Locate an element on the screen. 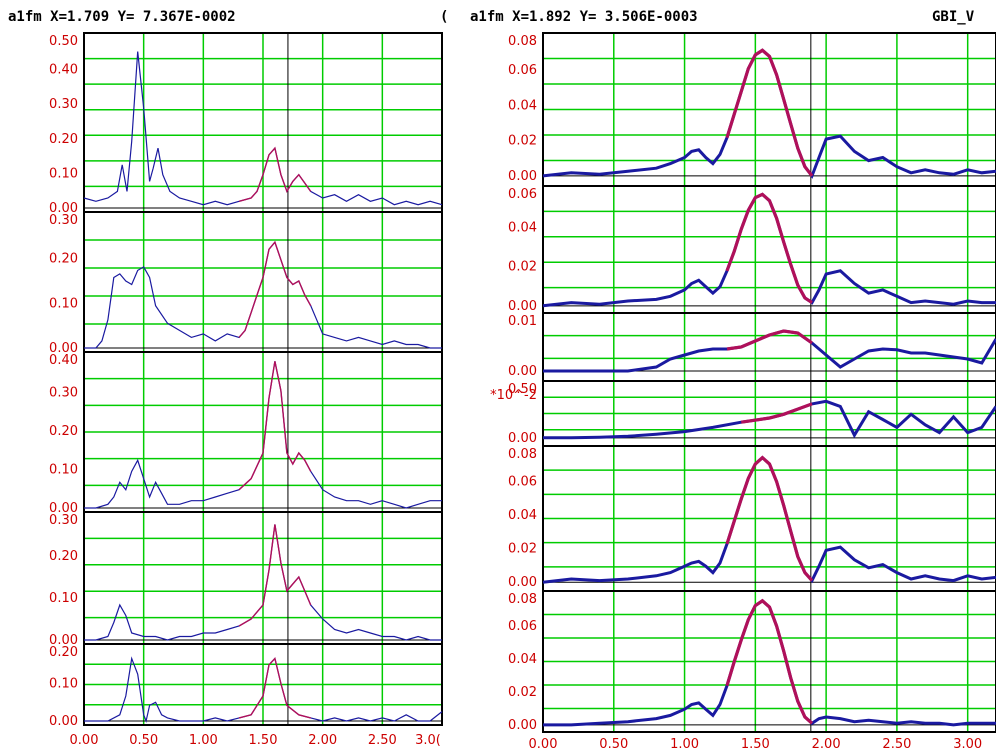  right-panel-4: 0.08 0.06 0.04 0.02 0.00 is located at coordinates (752, 518).